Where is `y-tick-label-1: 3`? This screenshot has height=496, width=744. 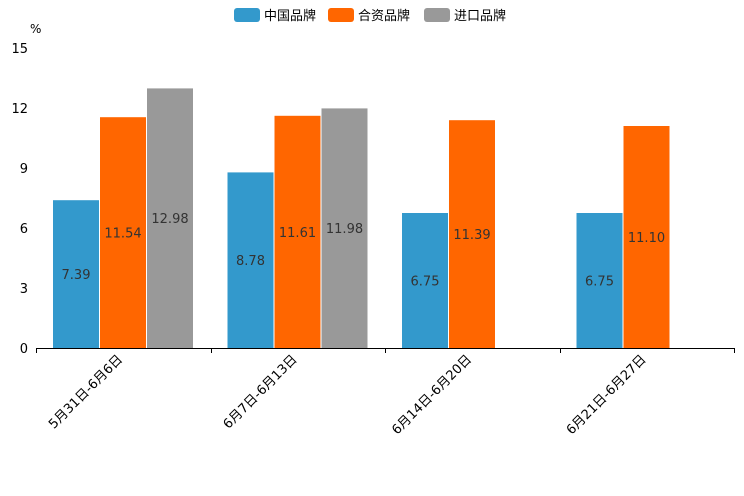
y-tick-label-1: 3 is located at coordinates (24, 289).